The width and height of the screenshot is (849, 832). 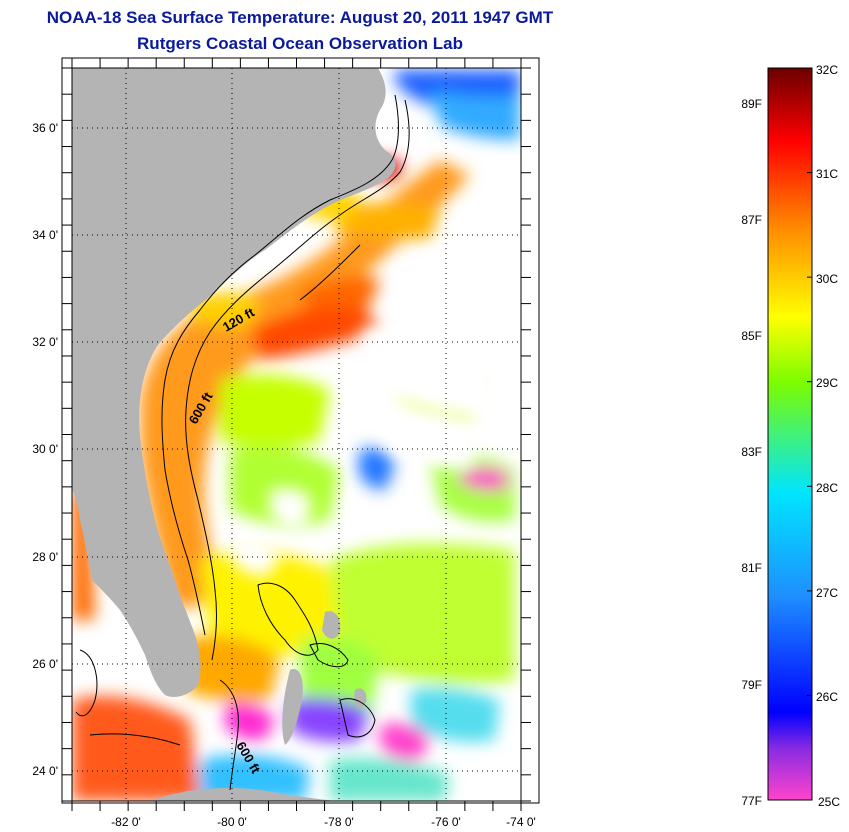 What do you see at coordinates (809, 434) in the screenshot?
I see `colorbar-ticks` at bounding box center [809, 434].